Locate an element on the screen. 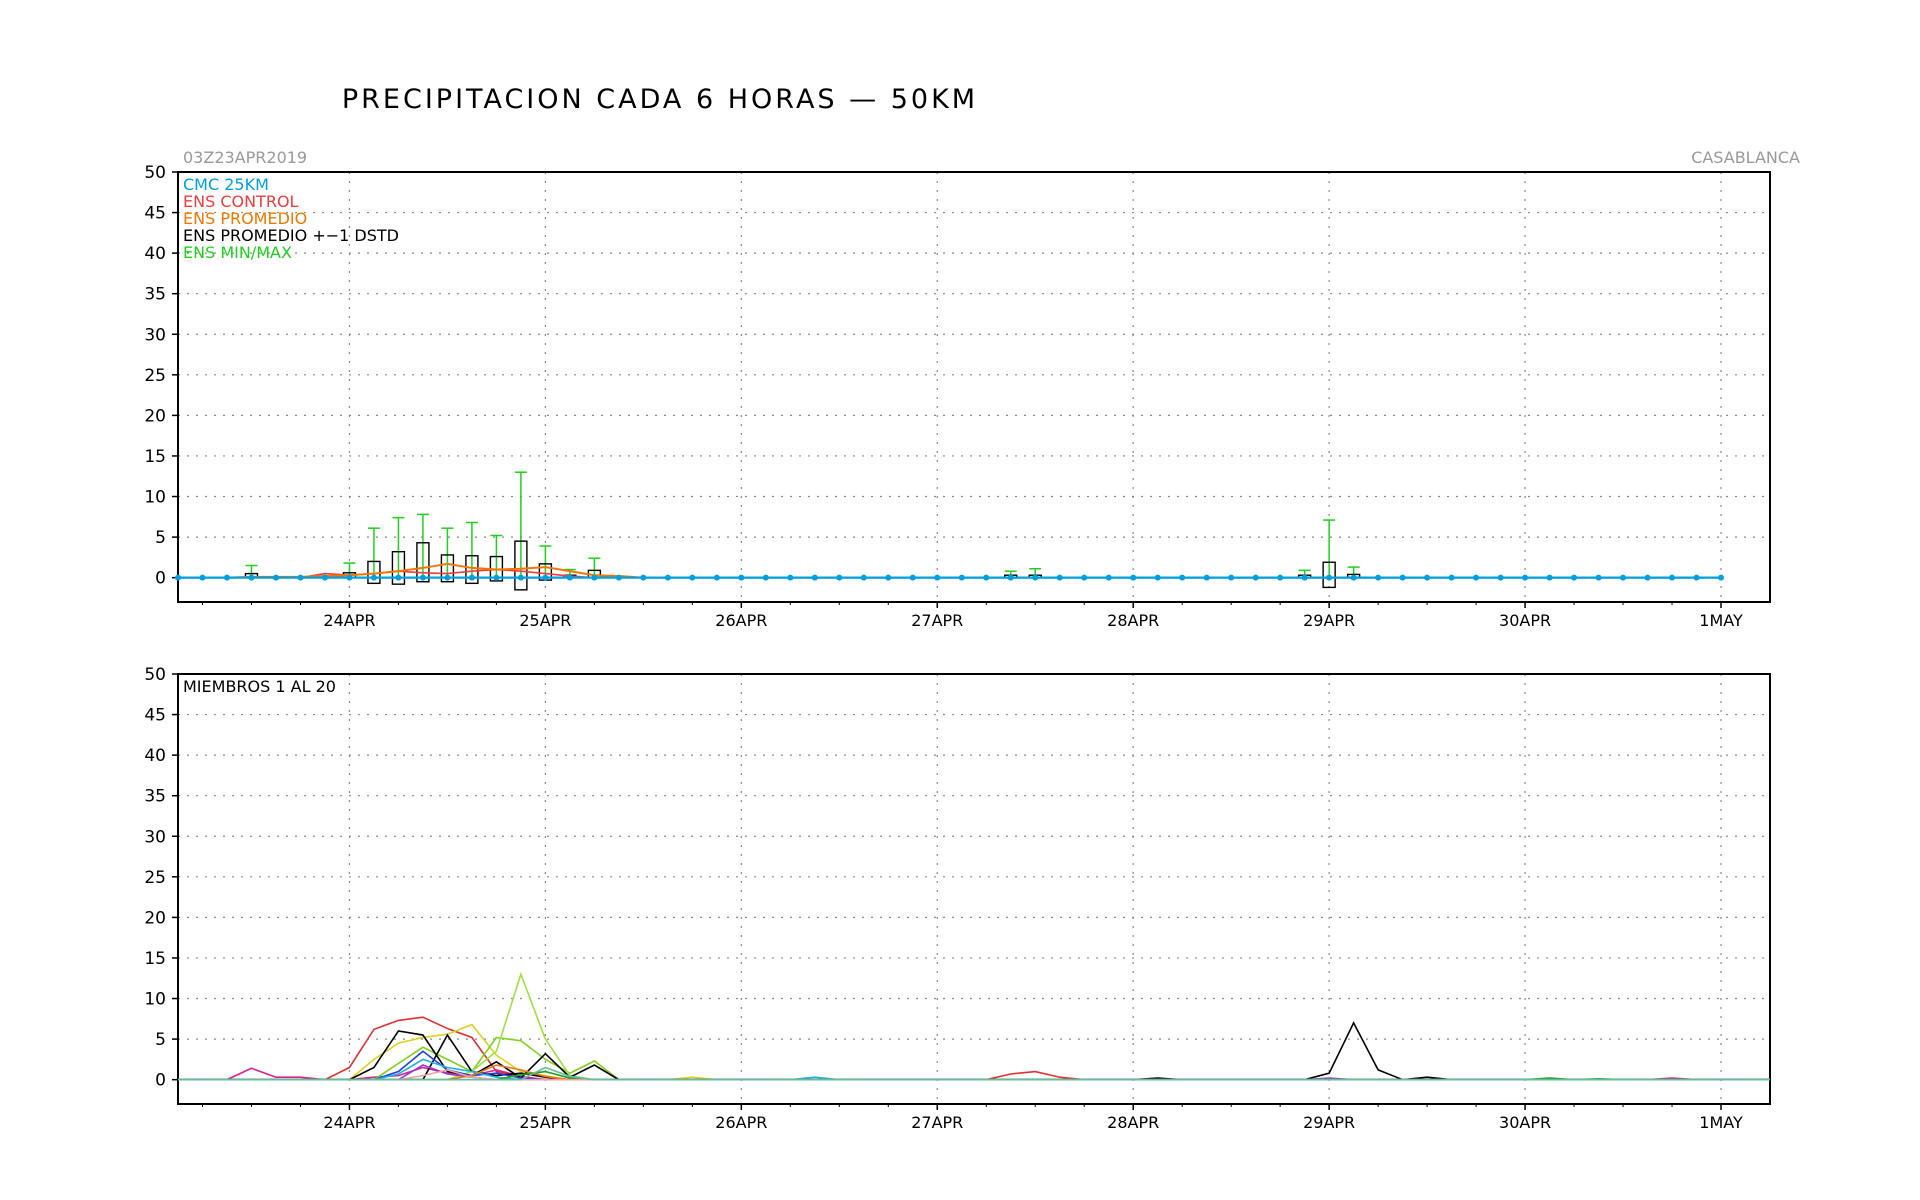 The width and height of the screenshot is (1920, 1200). y-tick-label: 15 is located at coordinates (155, 457).